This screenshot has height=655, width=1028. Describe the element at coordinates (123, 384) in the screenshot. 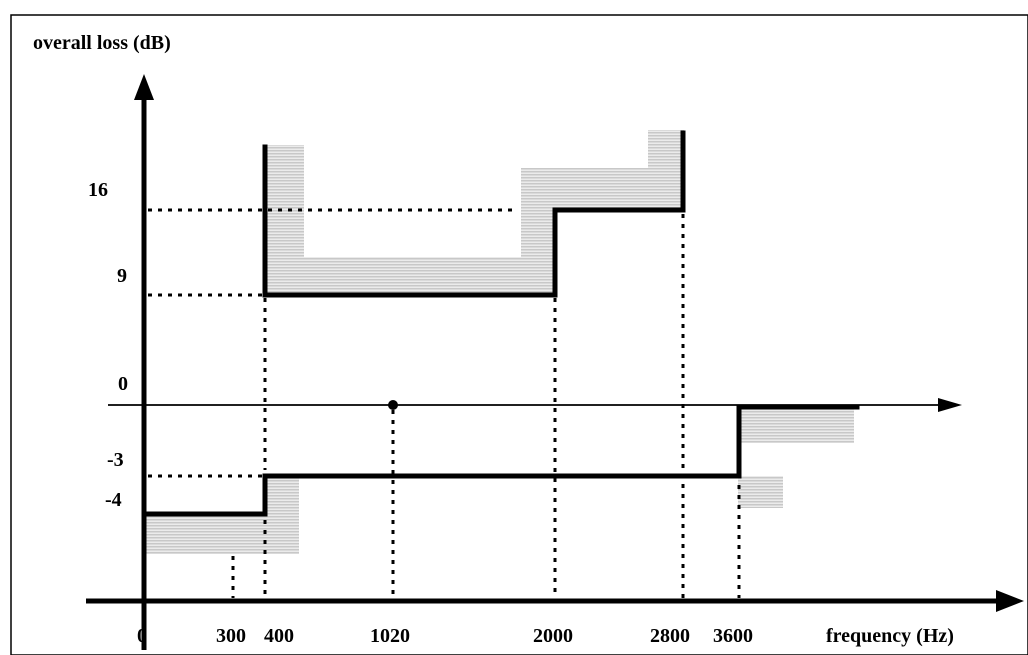

I see `y-tick-0: 0` at that location.